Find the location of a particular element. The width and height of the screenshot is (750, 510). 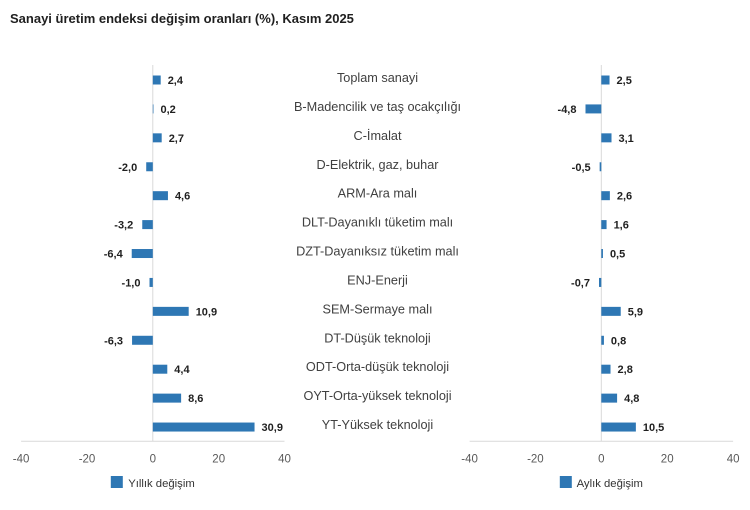

svg-text: DZT-Dayanıksız tüketim malı is located at coordinates (377, 252).